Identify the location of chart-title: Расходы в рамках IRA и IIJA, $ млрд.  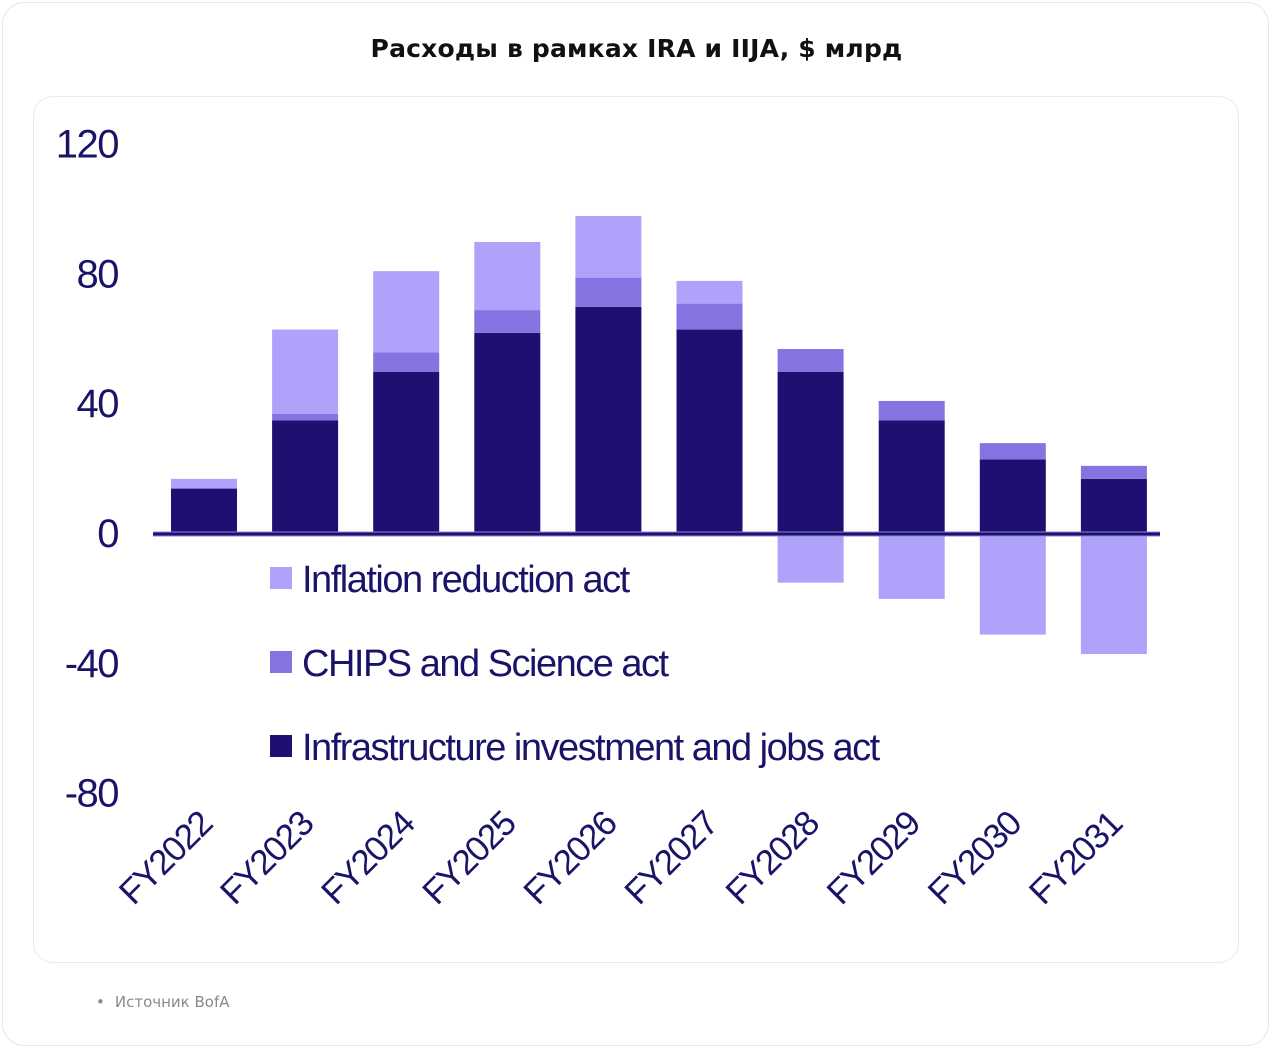
(636, 48).